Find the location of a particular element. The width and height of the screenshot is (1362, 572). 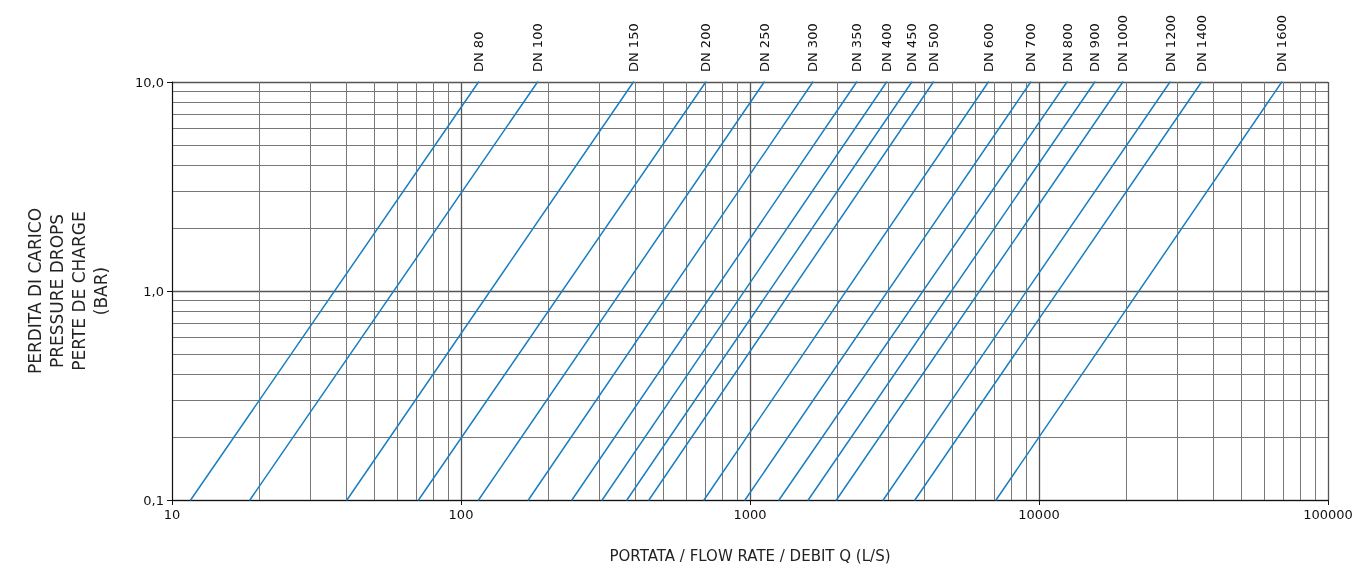

text: DN 1000 is located at coordinates (1123, 43).